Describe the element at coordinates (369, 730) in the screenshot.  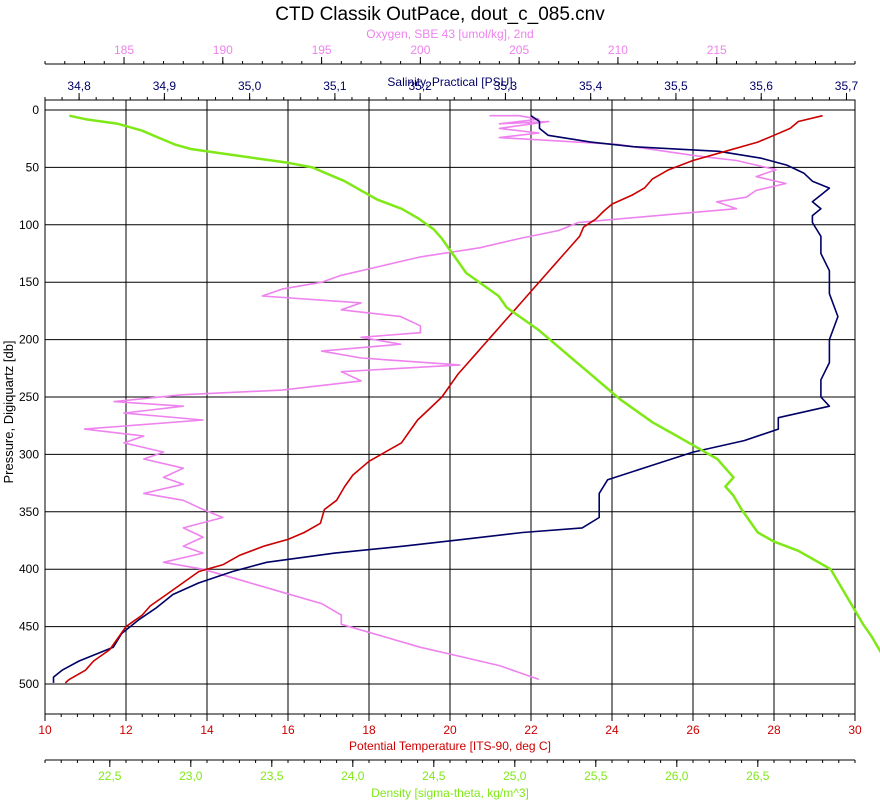
I see `temperature-tick-label: 18` at that location.